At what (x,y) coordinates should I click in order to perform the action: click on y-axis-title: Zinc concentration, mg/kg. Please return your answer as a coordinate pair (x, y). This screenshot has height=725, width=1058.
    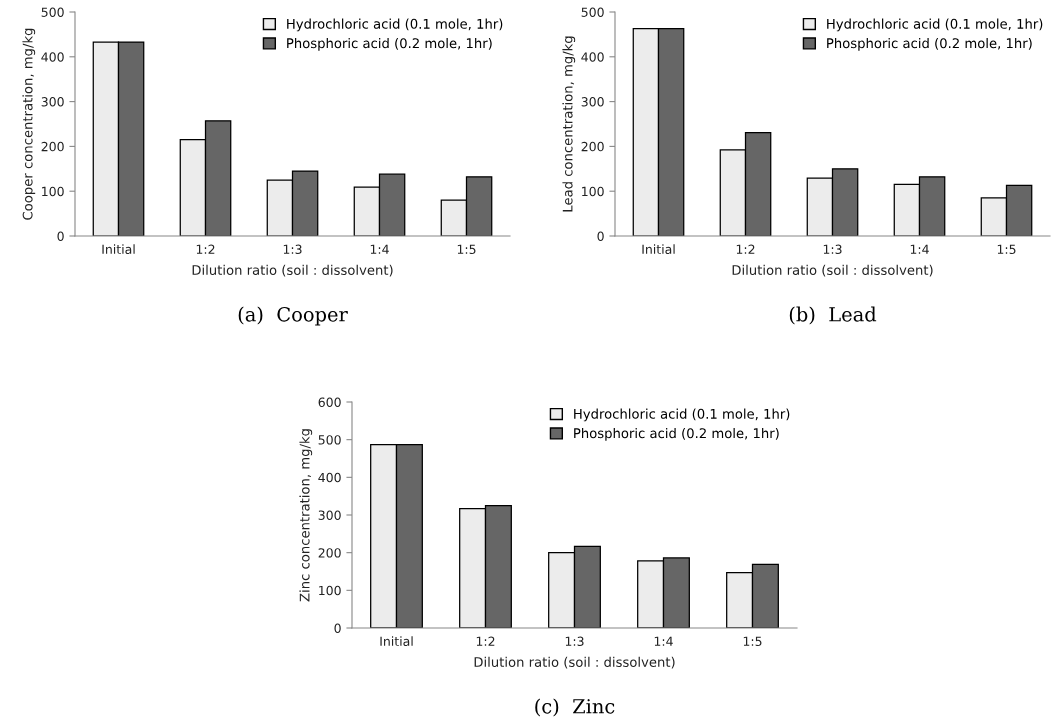
    Looking at the image, I should click on (306, 515).